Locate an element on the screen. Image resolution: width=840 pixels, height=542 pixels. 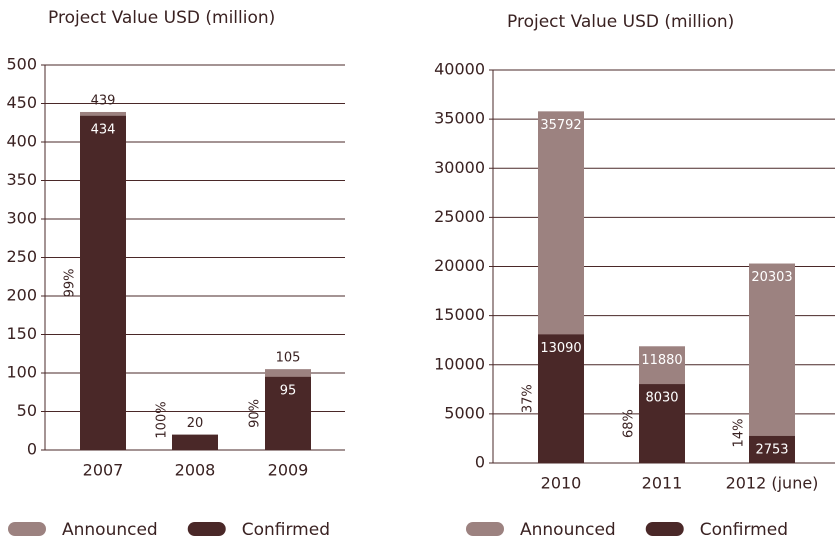
percent-label: 37% is located at coordinates (528, 398).